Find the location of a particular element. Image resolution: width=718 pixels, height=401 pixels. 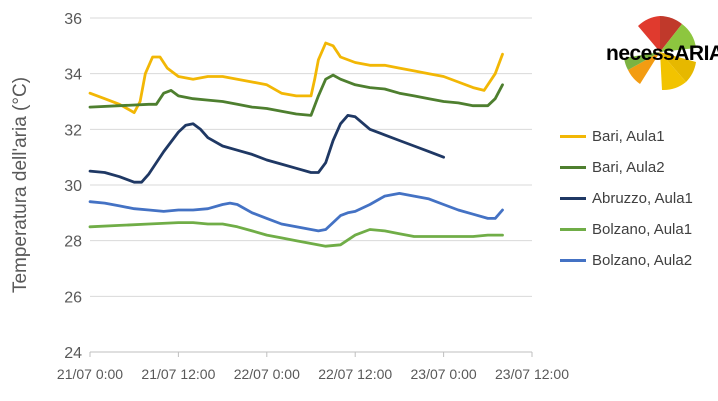

x-tick-label: 21/07 0:00 is located at coordinates (90, 374).